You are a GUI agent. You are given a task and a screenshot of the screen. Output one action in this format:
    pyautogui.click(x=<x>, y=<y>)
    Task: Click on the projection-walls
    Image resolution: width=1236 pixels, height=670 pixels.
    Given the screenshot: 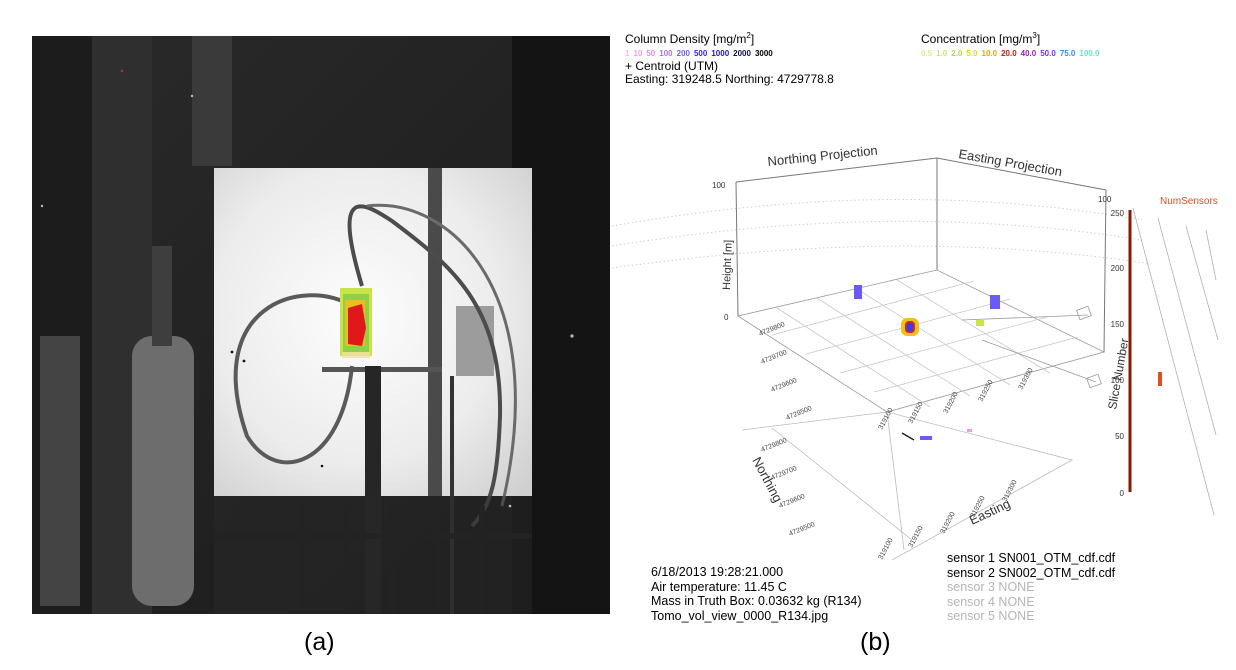 What is the action you would take?
    pyautogui.click(x=921, y=255)
    